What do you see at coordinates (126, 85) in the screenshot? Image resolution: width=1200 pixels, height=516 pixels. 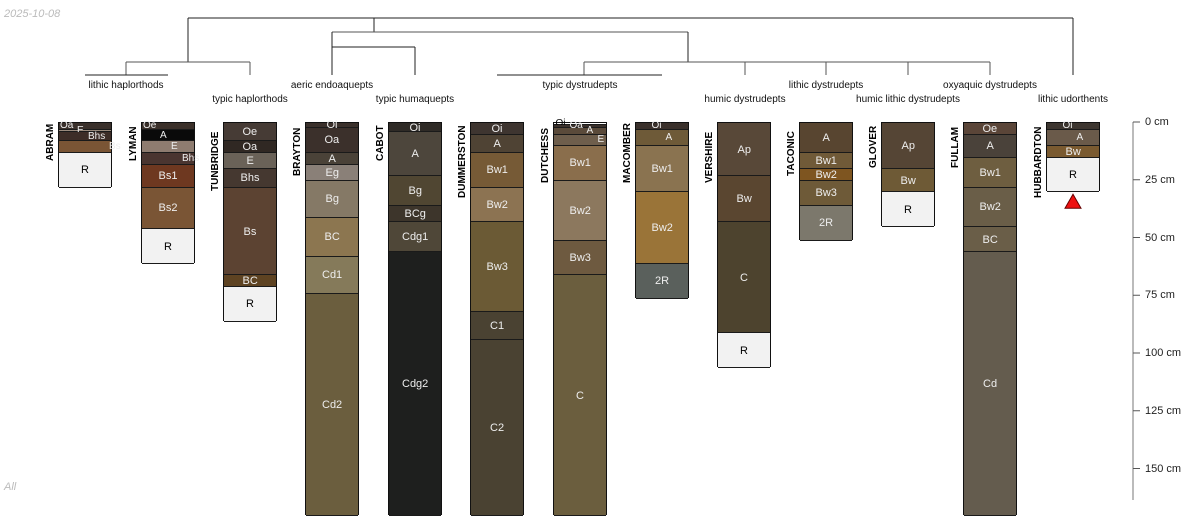 I see `taxon-label: lithic haplorthods` at bounding box center [126, 85].